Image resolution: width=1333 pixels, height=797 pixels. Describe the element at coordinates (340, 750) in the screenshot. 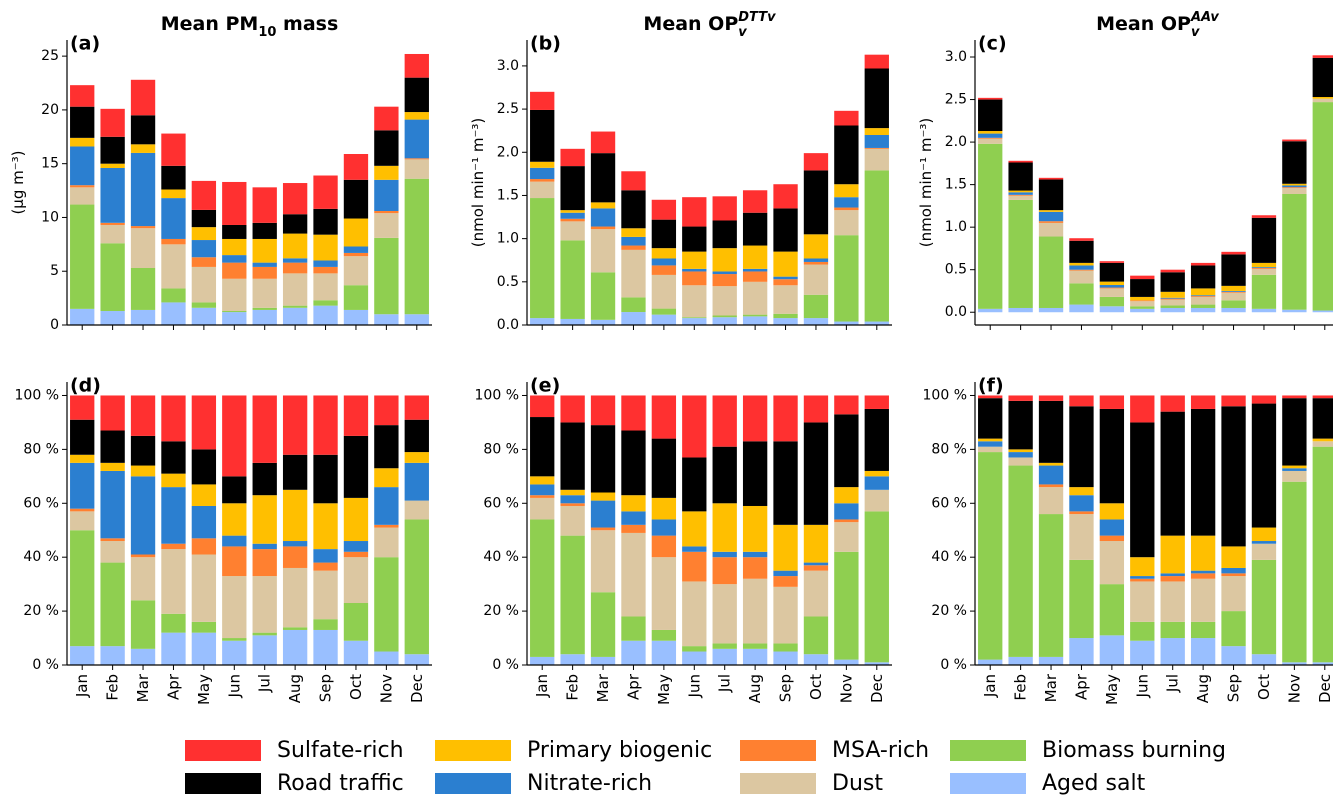

I see `legend-label: Sulfate-rich` at that location.